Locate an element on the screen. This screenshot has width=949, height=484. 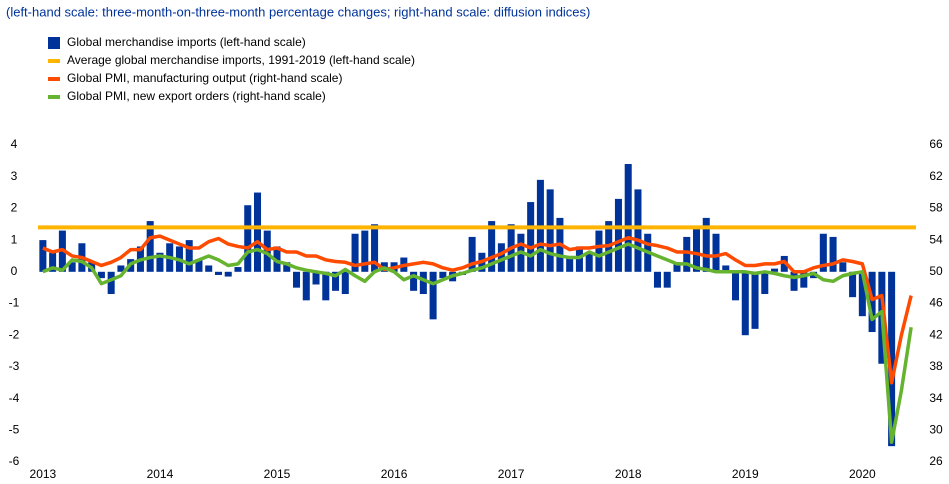
x-tick-label: 2013 is located at coordinates (43, 473).